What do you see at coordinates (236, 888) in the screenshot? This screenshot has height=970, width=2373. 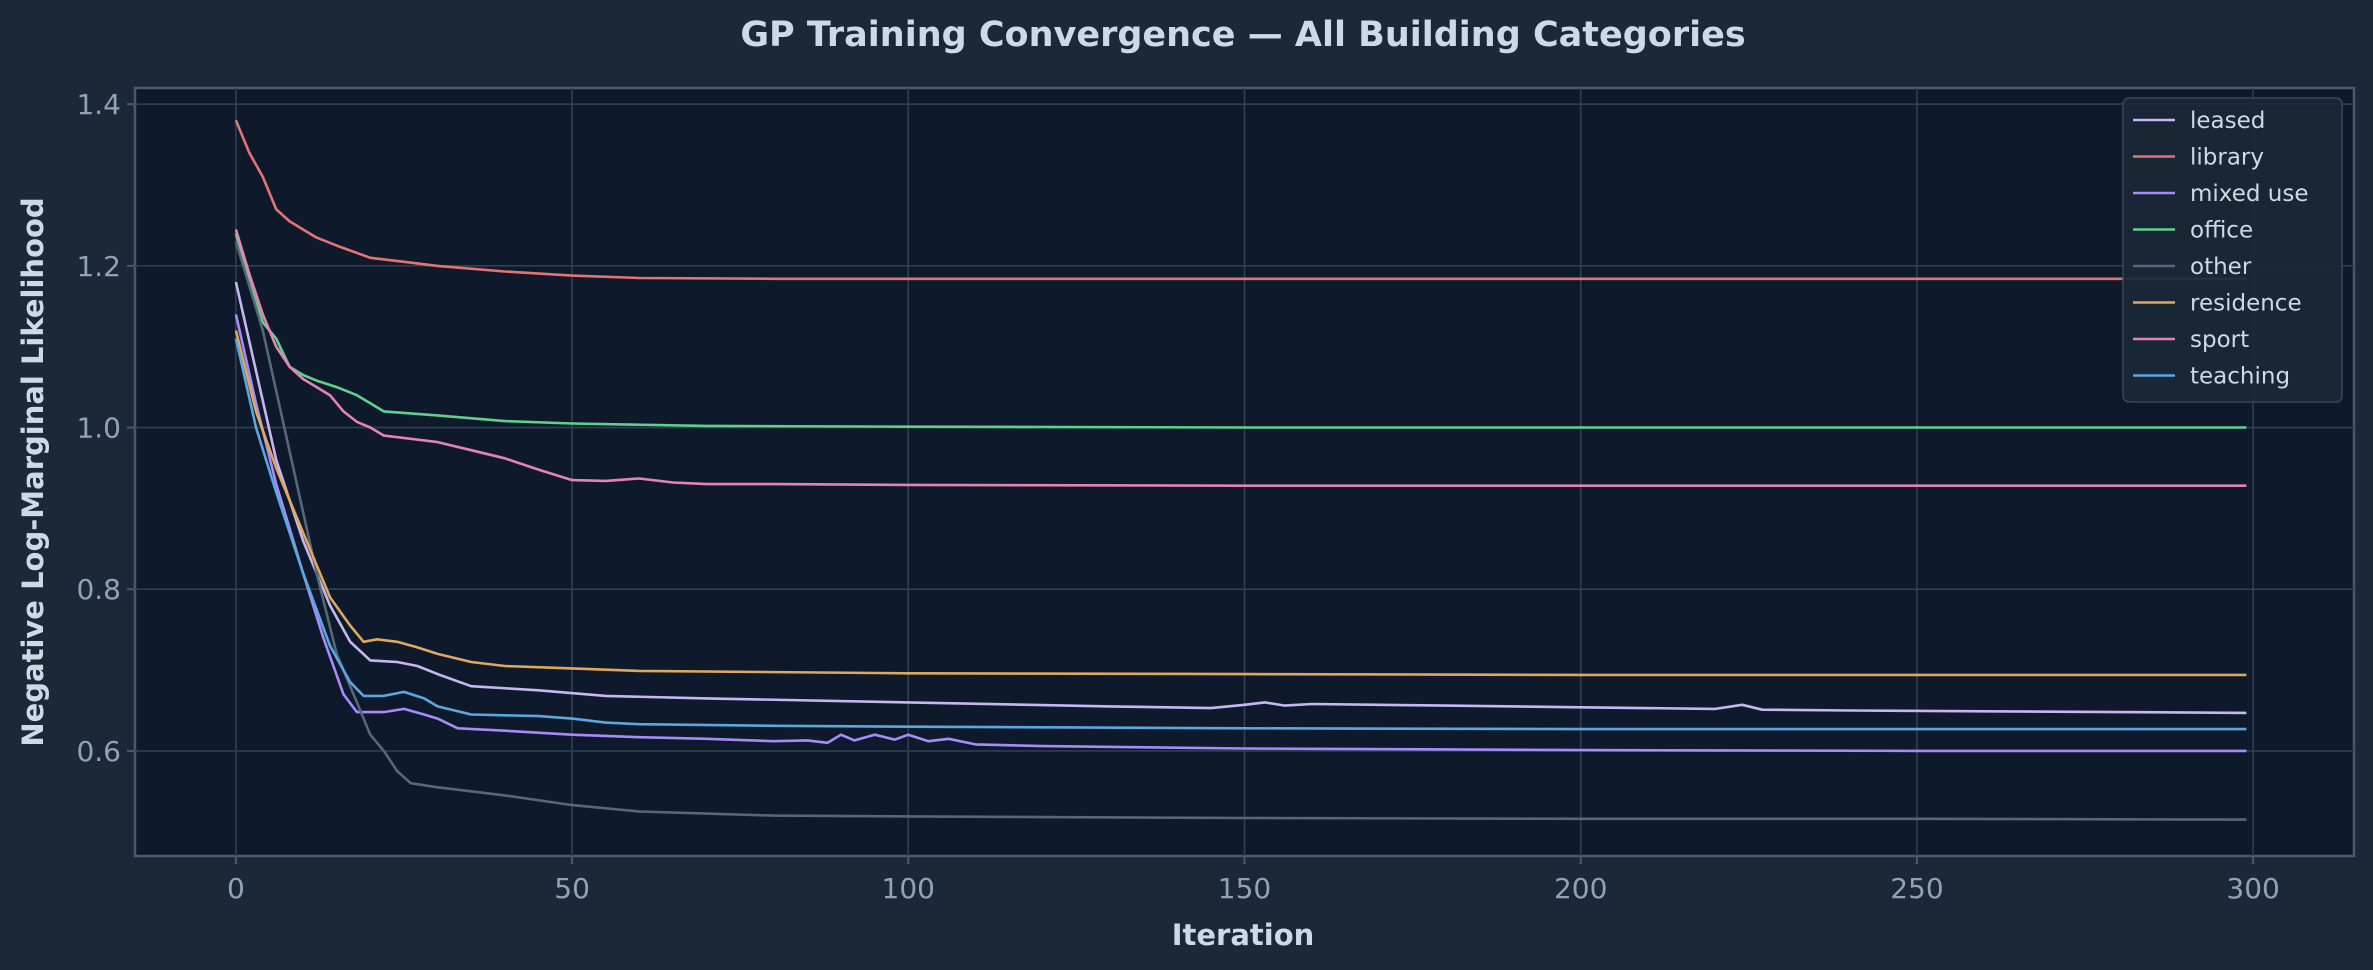 I see `x-tick-label: 0` at bounding box center [236, 888].